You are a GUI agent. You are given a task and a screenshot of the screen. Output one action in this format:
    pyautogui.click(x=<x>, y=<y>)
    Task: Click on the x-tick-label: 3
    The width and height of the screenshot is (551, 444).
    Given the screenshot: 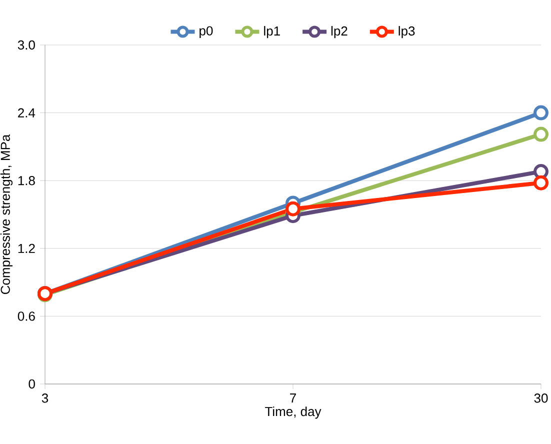 What is the action you would take?
    pyautogui.click(x=45, y=398)
    